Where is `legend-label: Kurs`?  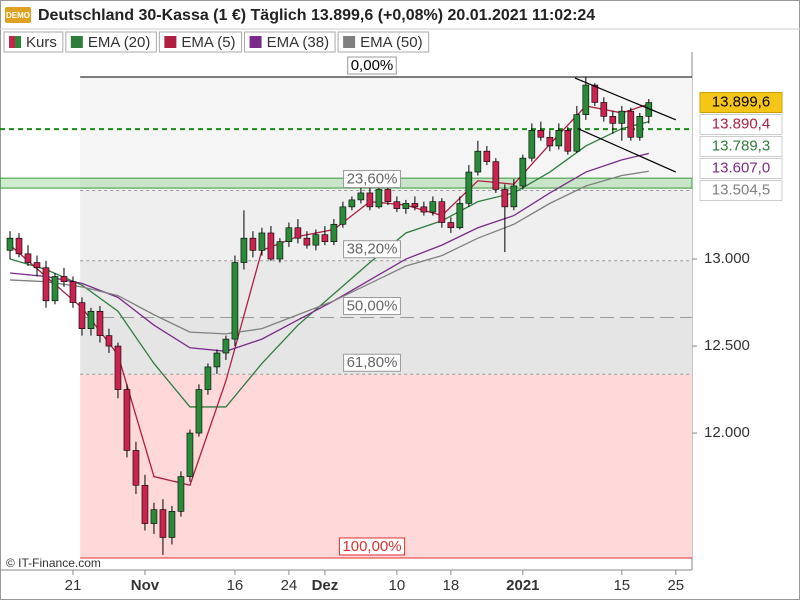 legend-label: Kurs is located at coordinates (41, 42).